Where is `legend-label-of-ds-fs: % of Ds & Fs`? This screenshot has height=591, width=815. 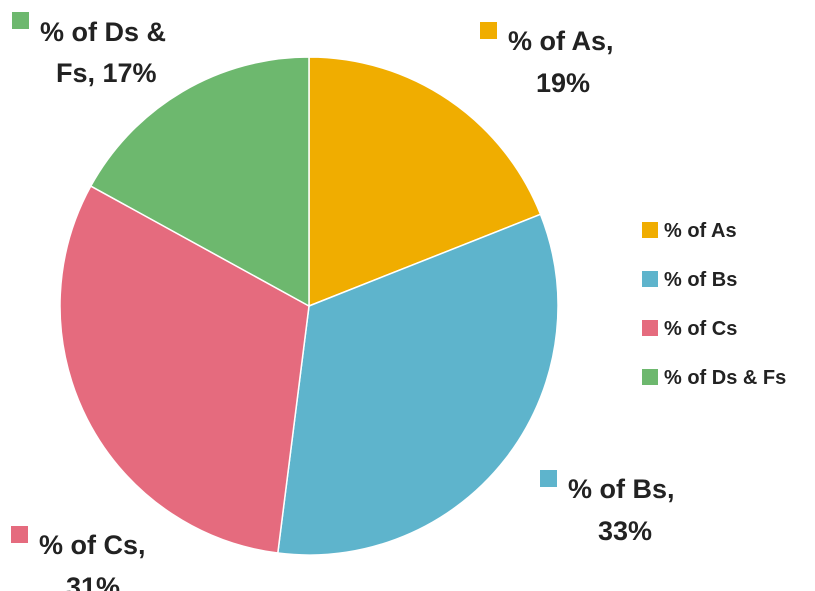
legend-label-of-ds-fs: % of Ds & Fs is located at coordinates (725, 378).